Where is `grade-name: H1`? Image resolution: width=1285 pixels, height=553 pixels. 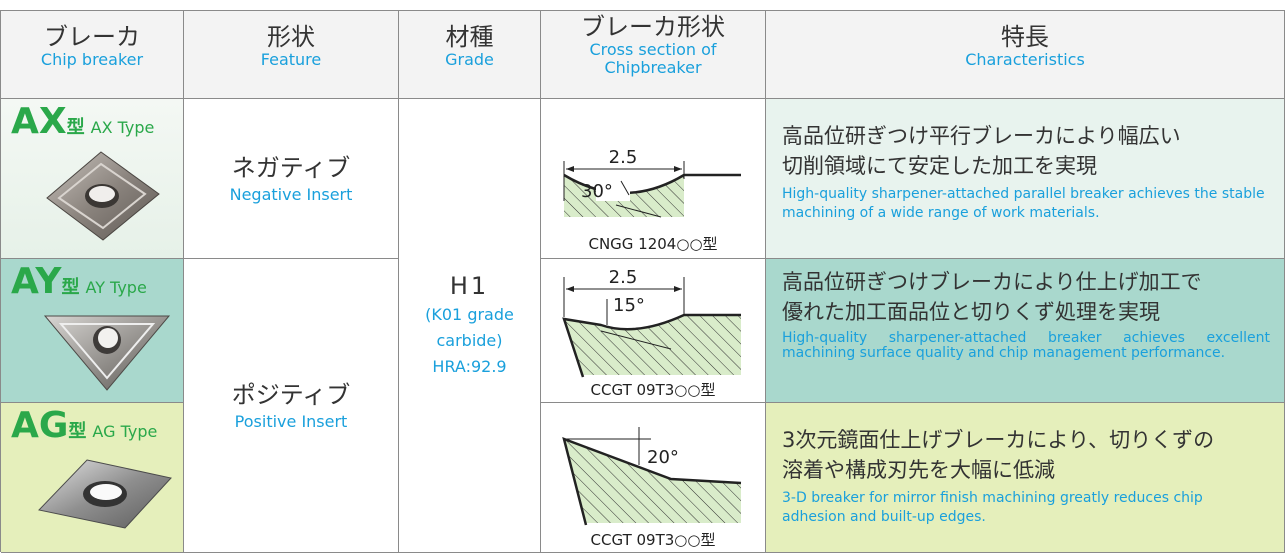
grade-name: H1 is located at coordinates (469, 285).